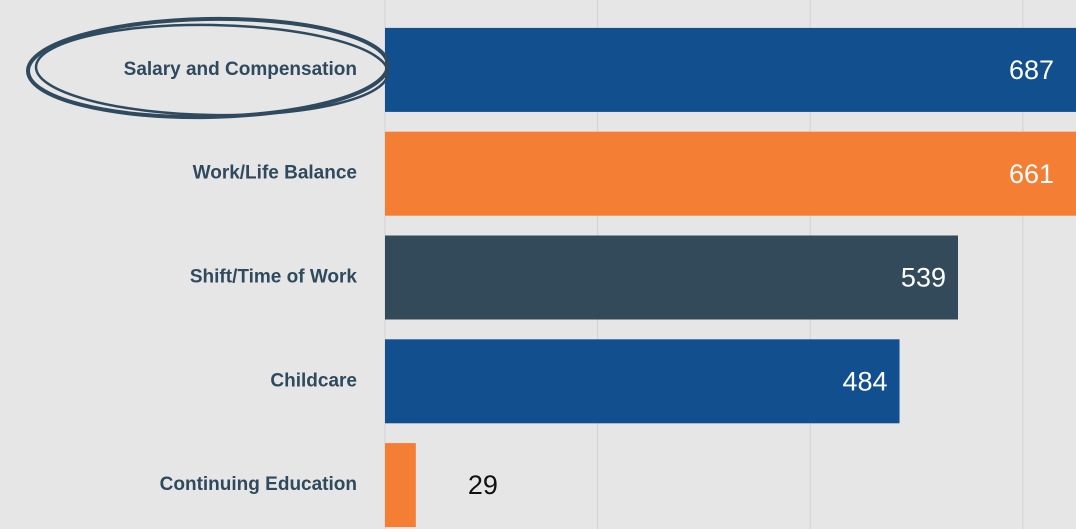 This screenshot has width=1076, height=529. What do you see at coordinates (240, 69) in the screenshot?
I see `category-label: Salary and Compensation` at bounding box center [240, 69].